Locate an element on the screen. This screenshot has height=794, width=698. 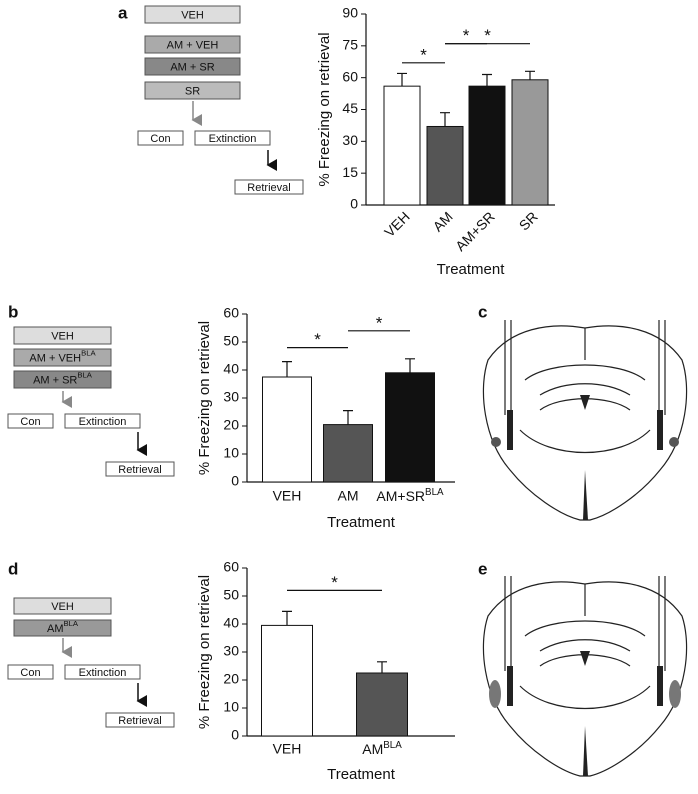
treatment-label: AM + SRBLA is located at coordinates (63, 379).